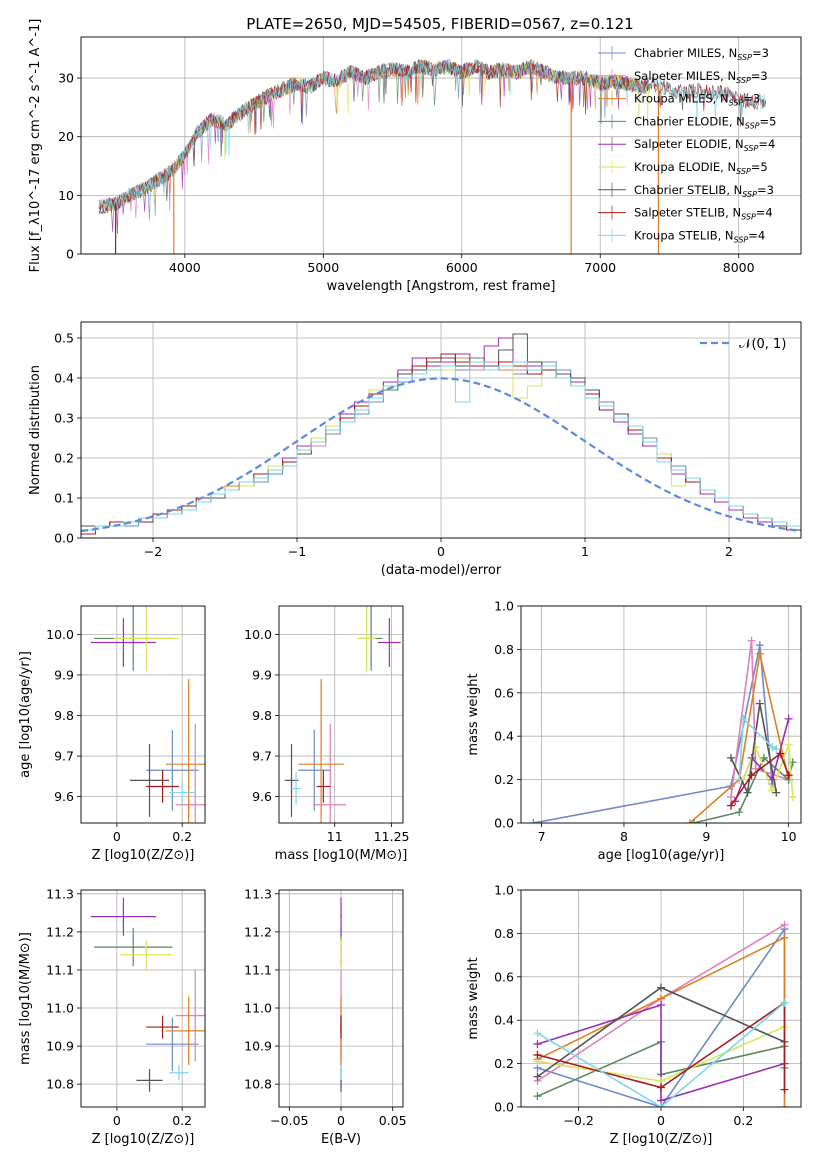 Image resolution: width=819 pixels, height=1170 pixels. I want to click on legend-label: Kroupa ELODIE, NSSP=5, so click(701, 168).